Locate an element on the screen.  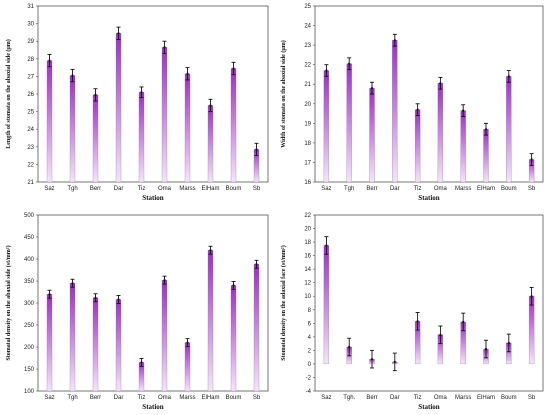
y-tick-label: 350 is located at coordinates (29, 282).